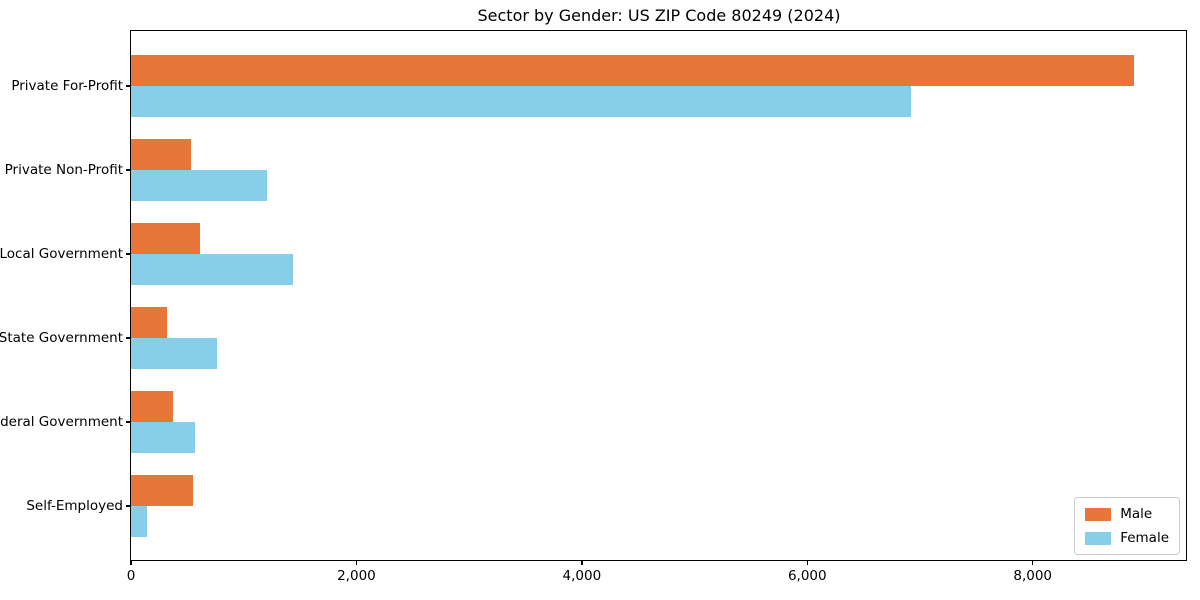 The height and width of the screenshot is (600, 1200). Describe the element at coordinates (67, 86) in the screenshot. I see `category-label-private-for-profit: Private For-Profit` at that location.